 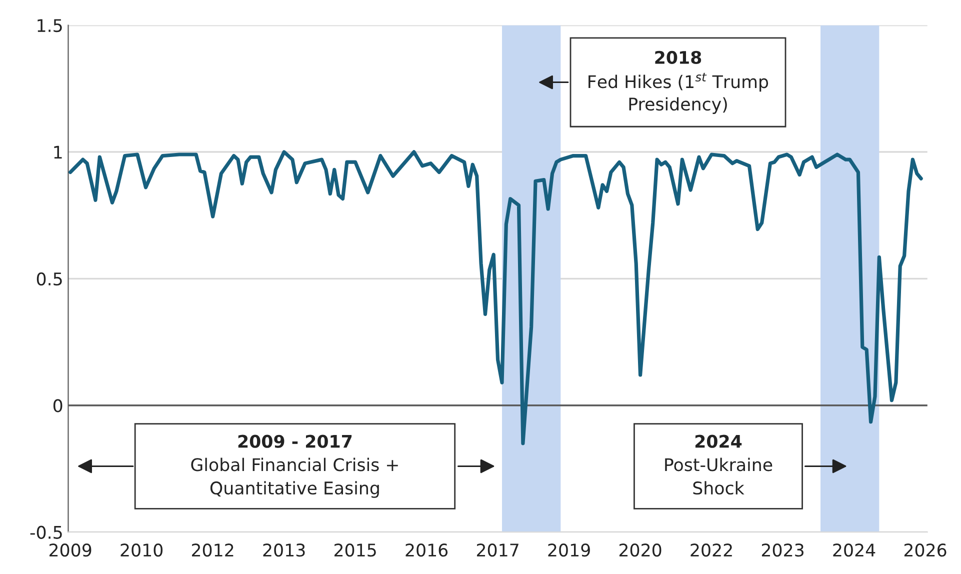 I want to click on x-tick-label: 2016, so click(x=427, y=550).